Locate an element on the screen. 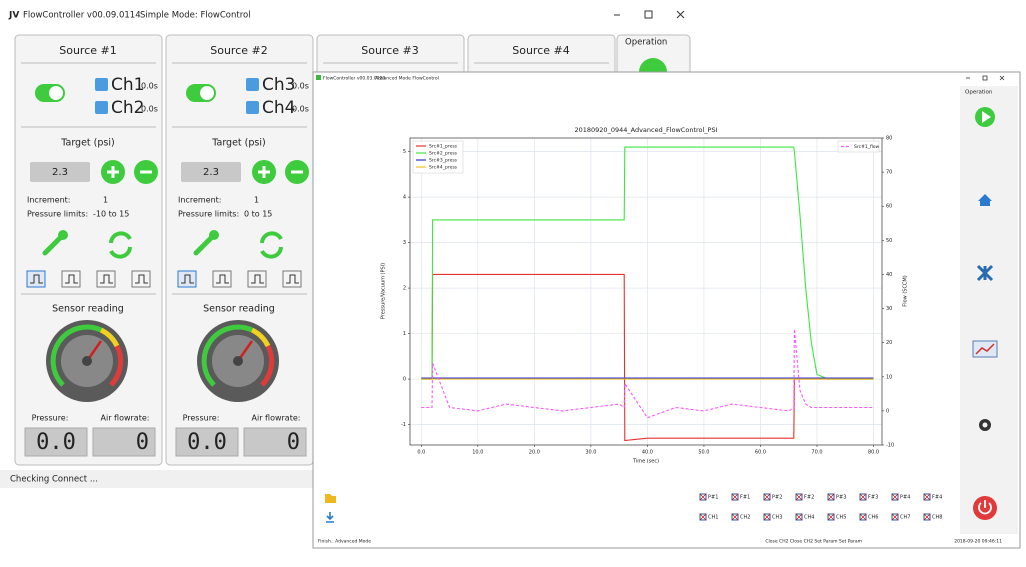 This screenshot has width=1026, height=567. legend-box-y2 is located at coordinates (858, 146).